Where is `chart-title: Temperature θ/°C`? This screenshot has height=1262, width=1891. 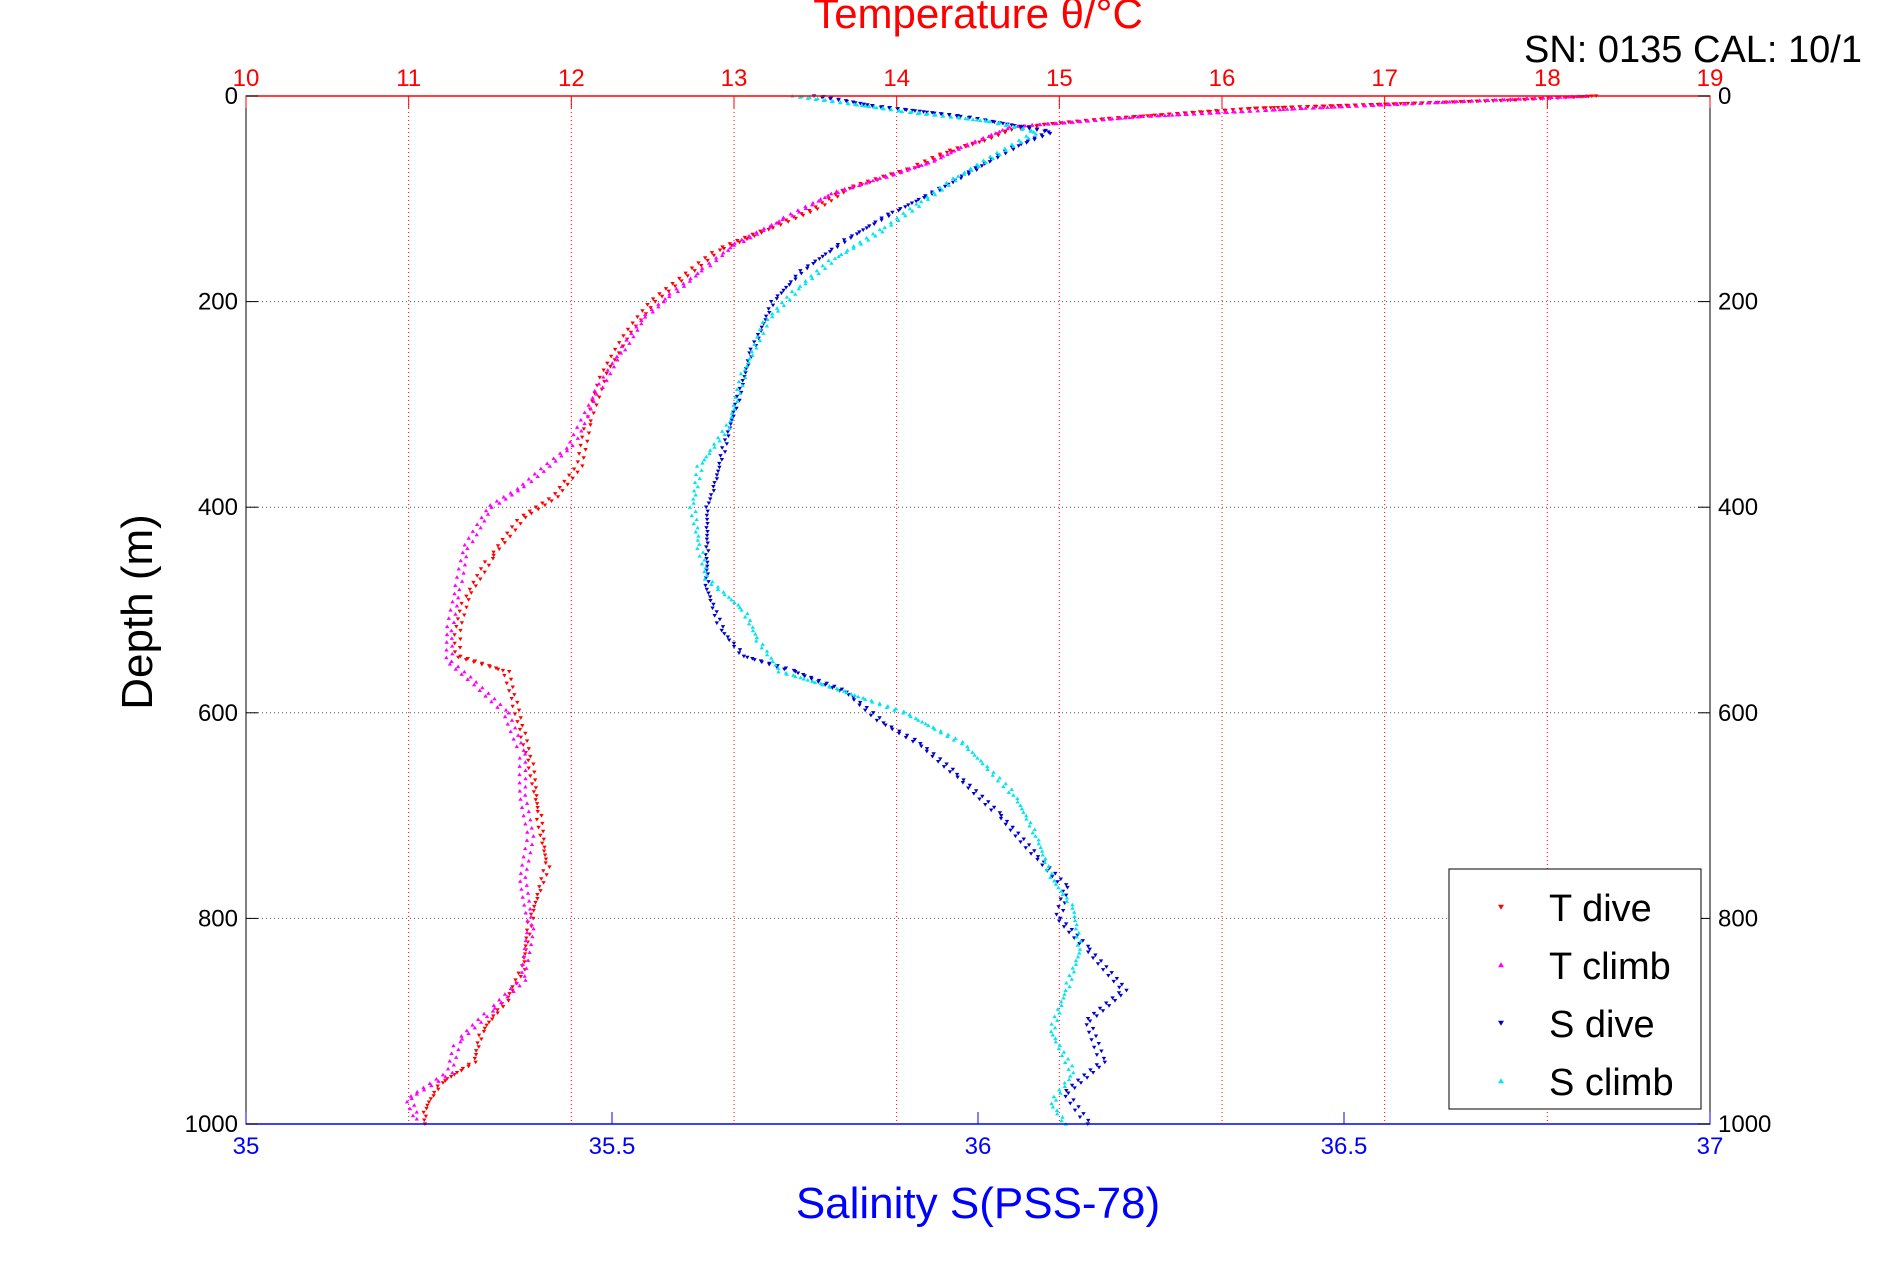
chart-title: Temperature θ/°C is located at coordinates (978, 18).